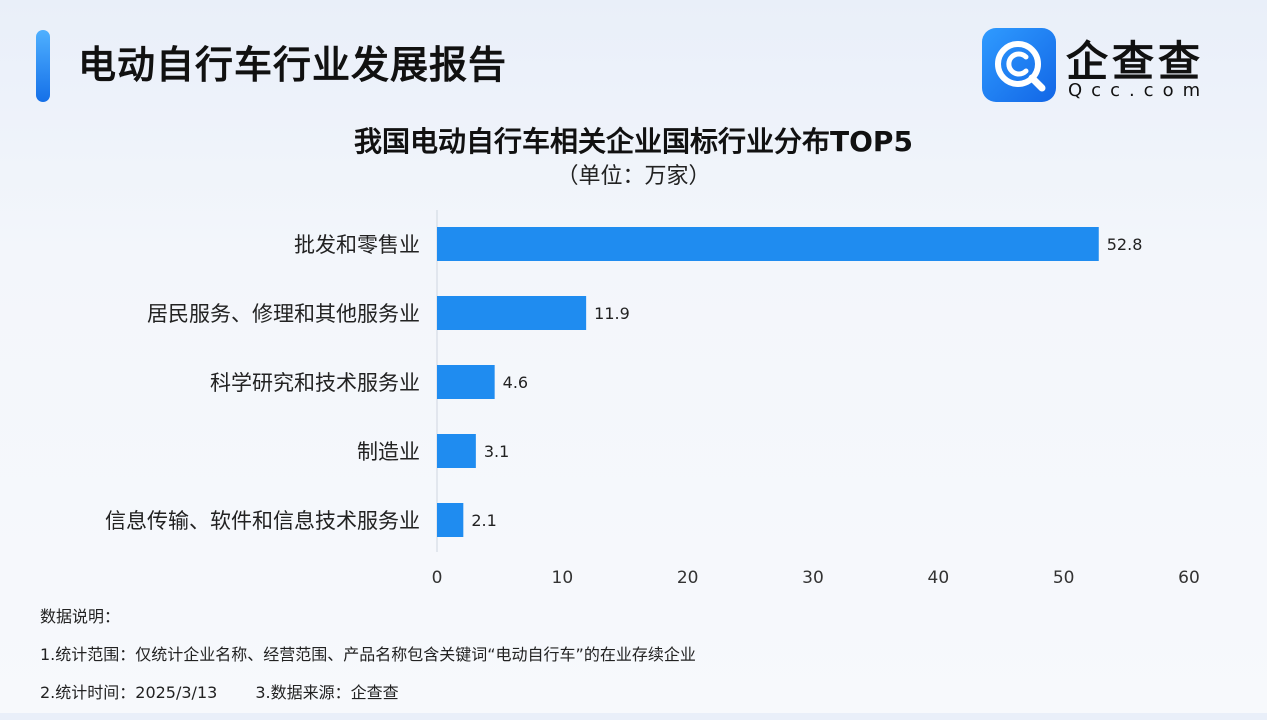  What do you see at coordinates (1135, 61) in the screenshot?
I see `logo-text-cn: 企查查` at bounding box center [1135, 61].